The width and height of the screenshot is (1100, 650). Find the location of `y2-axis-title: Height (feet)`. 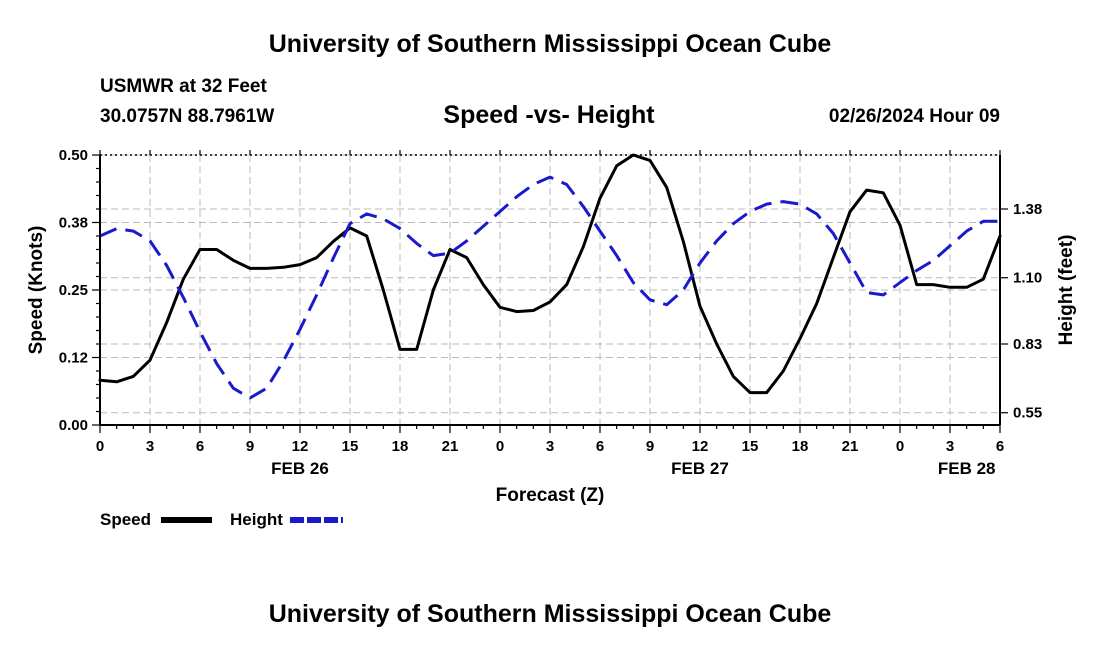

y2-axis-title: Height (feet) is located at coordinates (1066, 290).